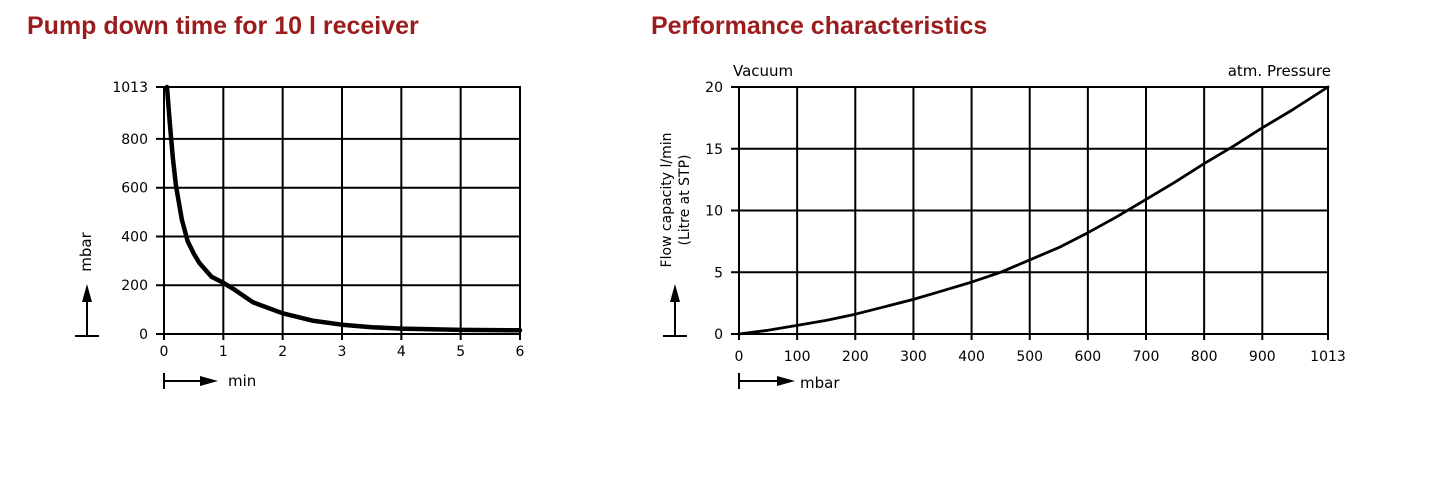  Describe the element at coordinates (134, 237) in the screenshot. I see `y-tick-label: 400` at that location.